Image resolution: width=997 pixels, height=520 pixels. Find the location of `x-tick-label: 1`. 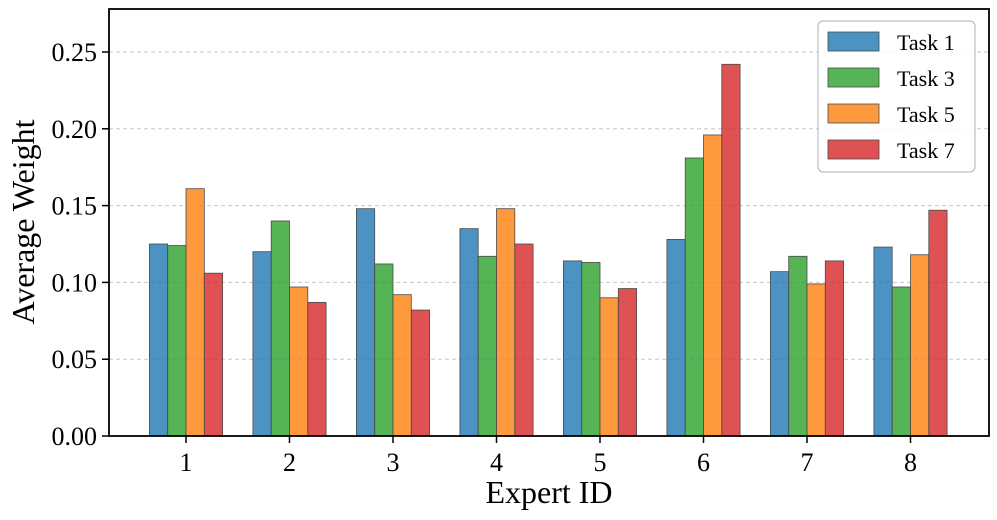

x-tick-label: 1 is located at coordinates (186, 462).